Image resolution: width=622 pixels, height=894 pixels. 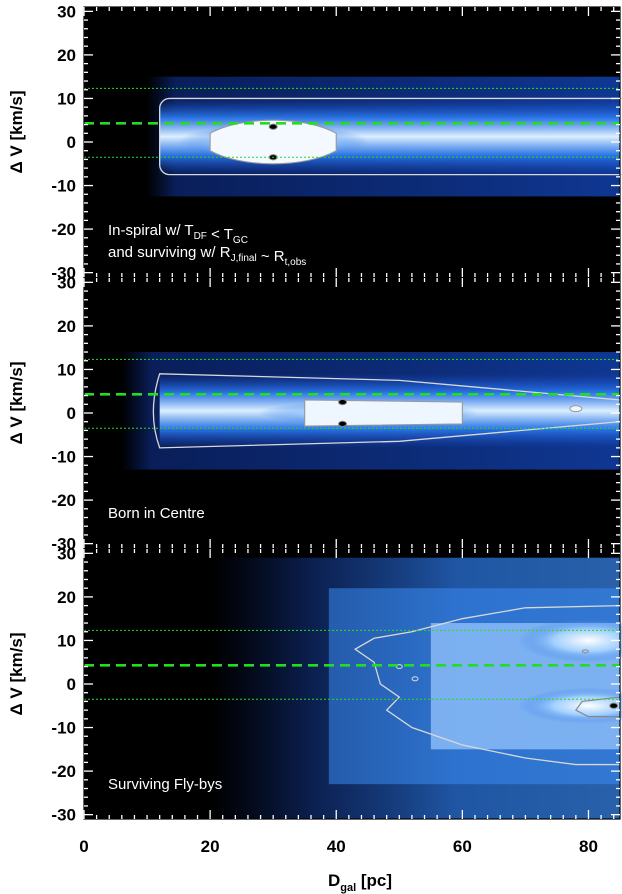 What do you see at coordinates (360, 882) in the screenshot?
I see `x-axis-label: Dgal [pc]` at bounding box center [360, 882].